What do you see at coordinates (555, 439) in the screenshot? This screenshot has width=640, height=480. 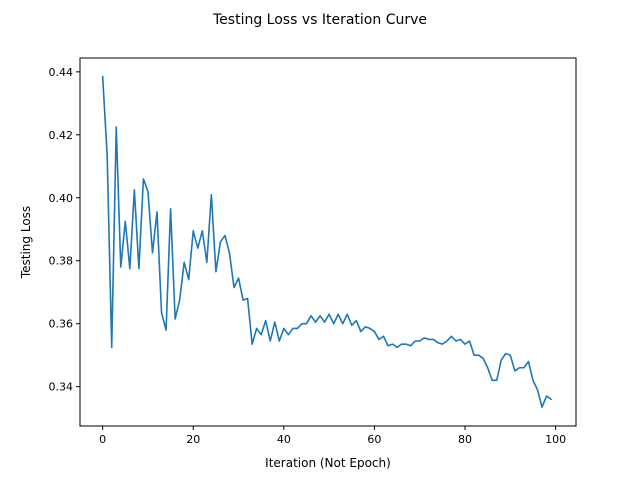 I see `x-tick-label: 100` at bounding box center [555, 439].